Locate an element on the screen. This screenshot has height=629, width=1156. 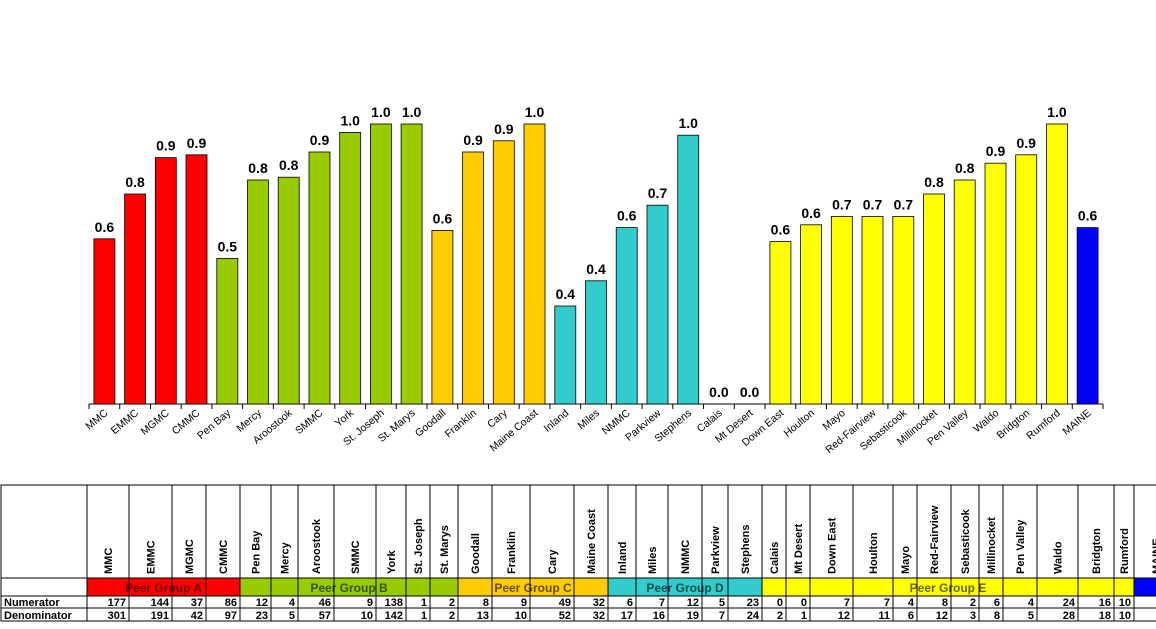
value-label-red-fairview: 0.7 is located at coordinates (873, 204).